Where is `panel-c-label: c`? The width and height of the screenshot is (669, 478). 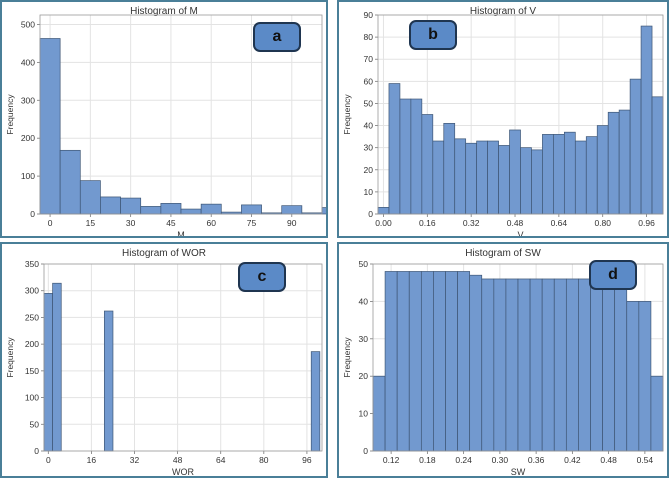 panel-c-label: c is located at coordinates (262, 277).